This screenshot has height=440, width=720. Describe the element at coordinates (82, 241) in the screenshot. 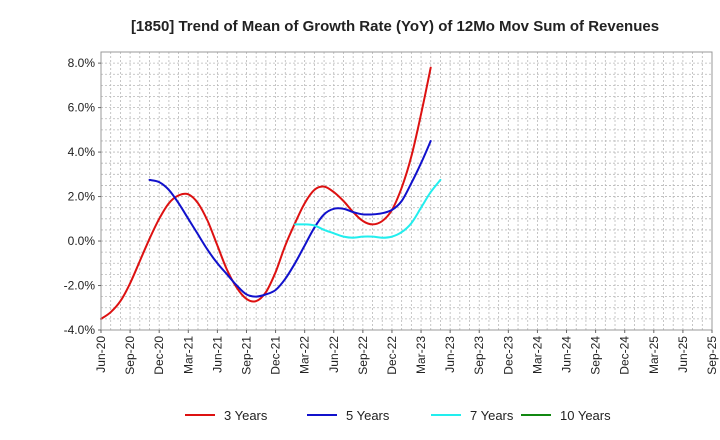

I see `y-tick-label: 0.0%` at that location.